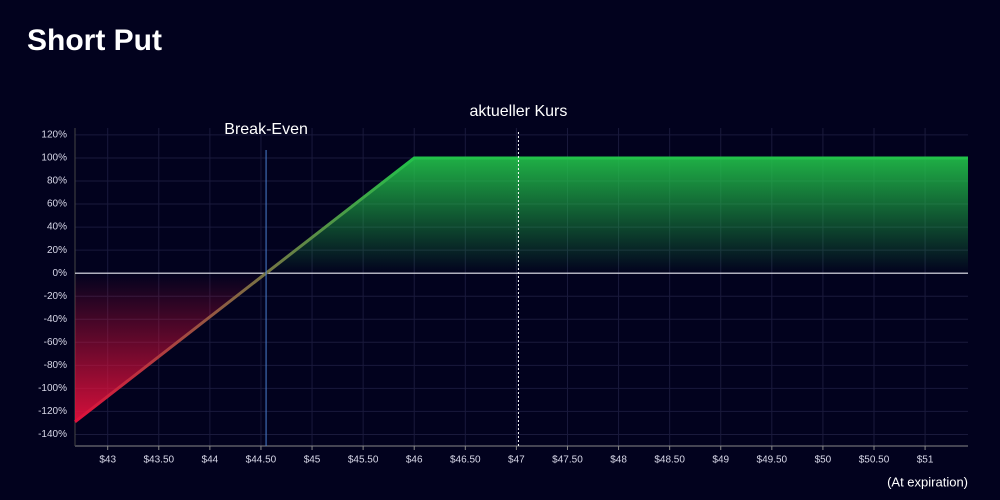 The image size is (1000, 500). What do you see at coordinates (823, 460) in the screenshot?
I see `x-tick-label: $50` at bounding box center [823, 460].